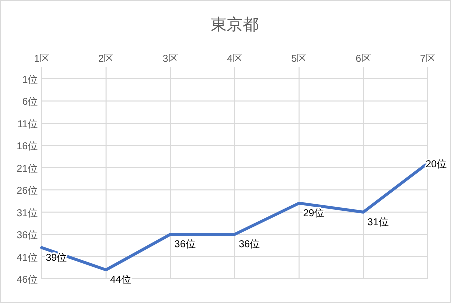  I want to click on x-tick-label: 5区, so click(300, 59).